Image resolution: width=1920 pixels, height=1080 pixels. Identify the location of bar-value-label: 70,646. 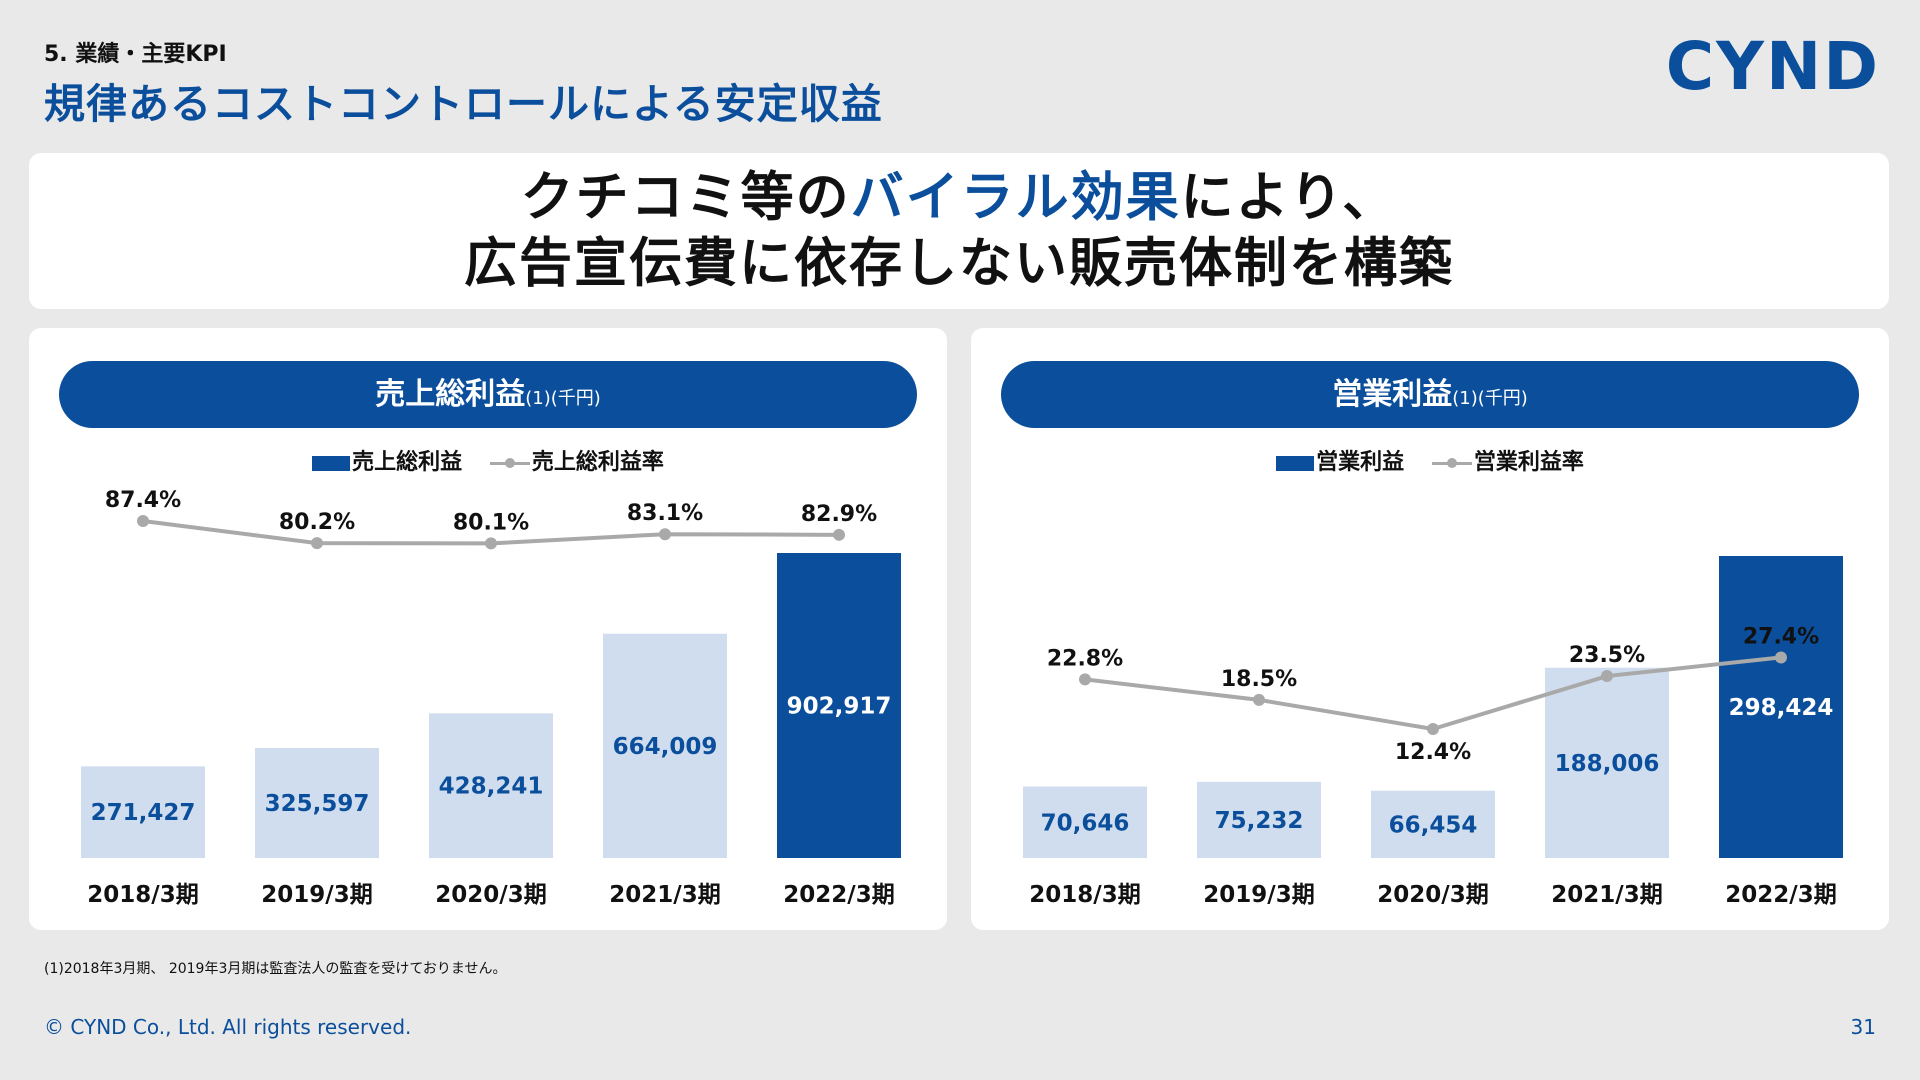
(1085, 823).